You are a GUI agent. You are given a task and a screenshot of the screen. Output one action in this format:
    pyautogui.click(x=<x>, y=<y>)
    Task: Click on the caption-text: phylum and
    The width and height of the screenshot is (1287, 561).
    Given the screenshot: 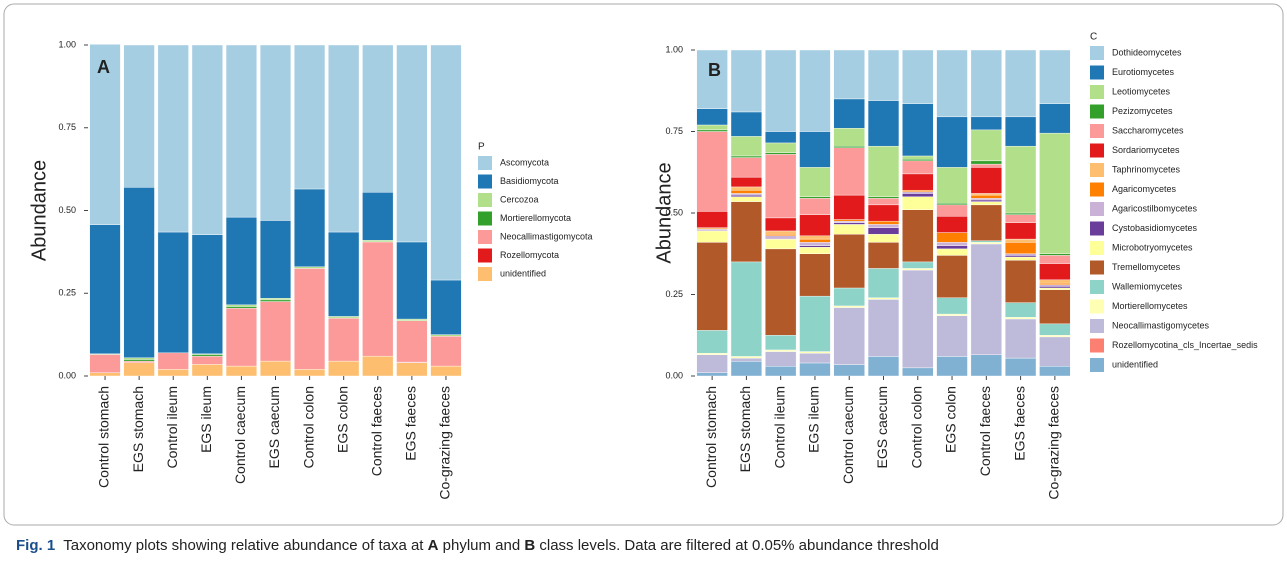 What is the action you would take?
    pyautogui.click(x=481, y=545)
    